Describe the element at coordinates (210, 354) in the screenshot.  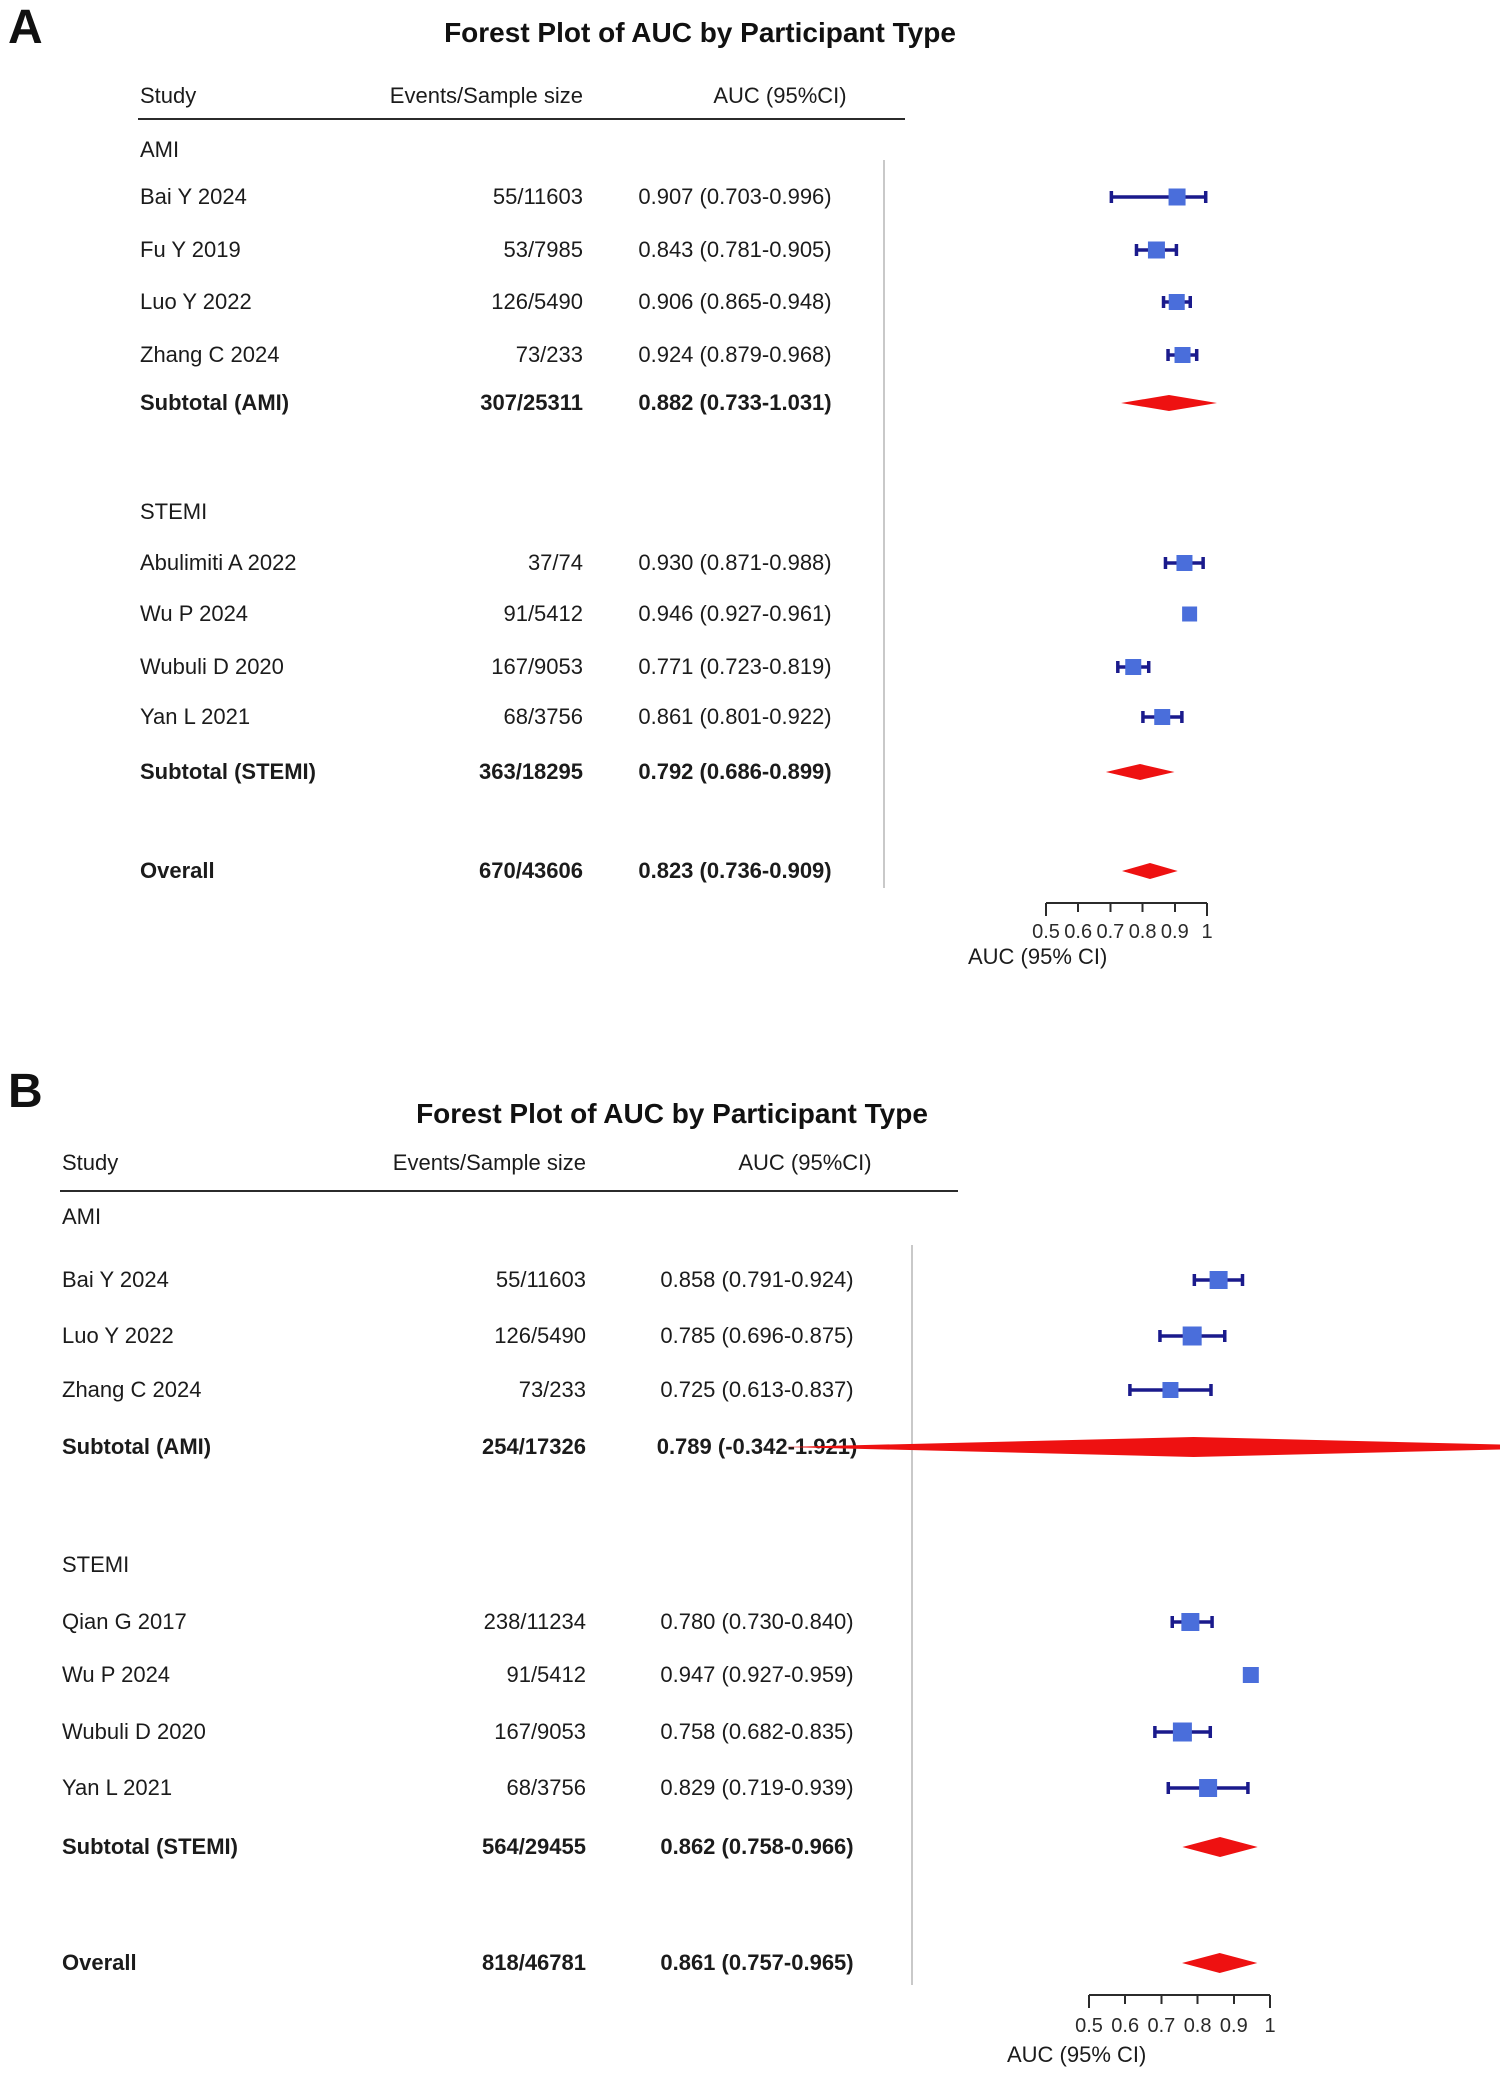
I see `study-label: Zhang C 2024` at that location.